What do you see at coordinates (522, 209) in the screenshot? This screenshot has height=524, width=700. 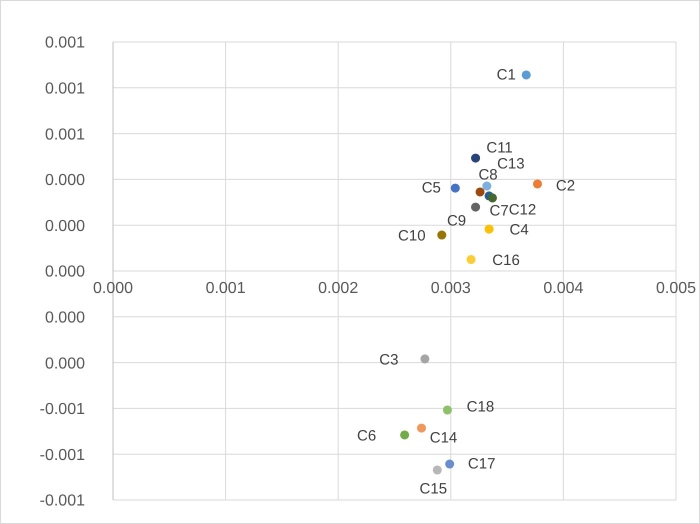 I see `series-label: C12` at bounding box center [522, 209].